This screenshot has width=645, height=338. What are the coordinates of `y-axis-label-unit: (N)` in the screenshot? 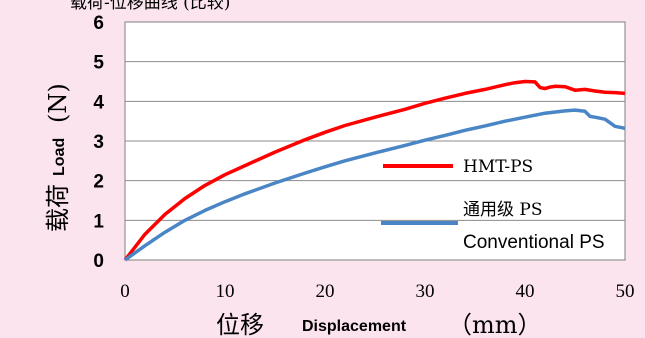 It's located at (58, 103).